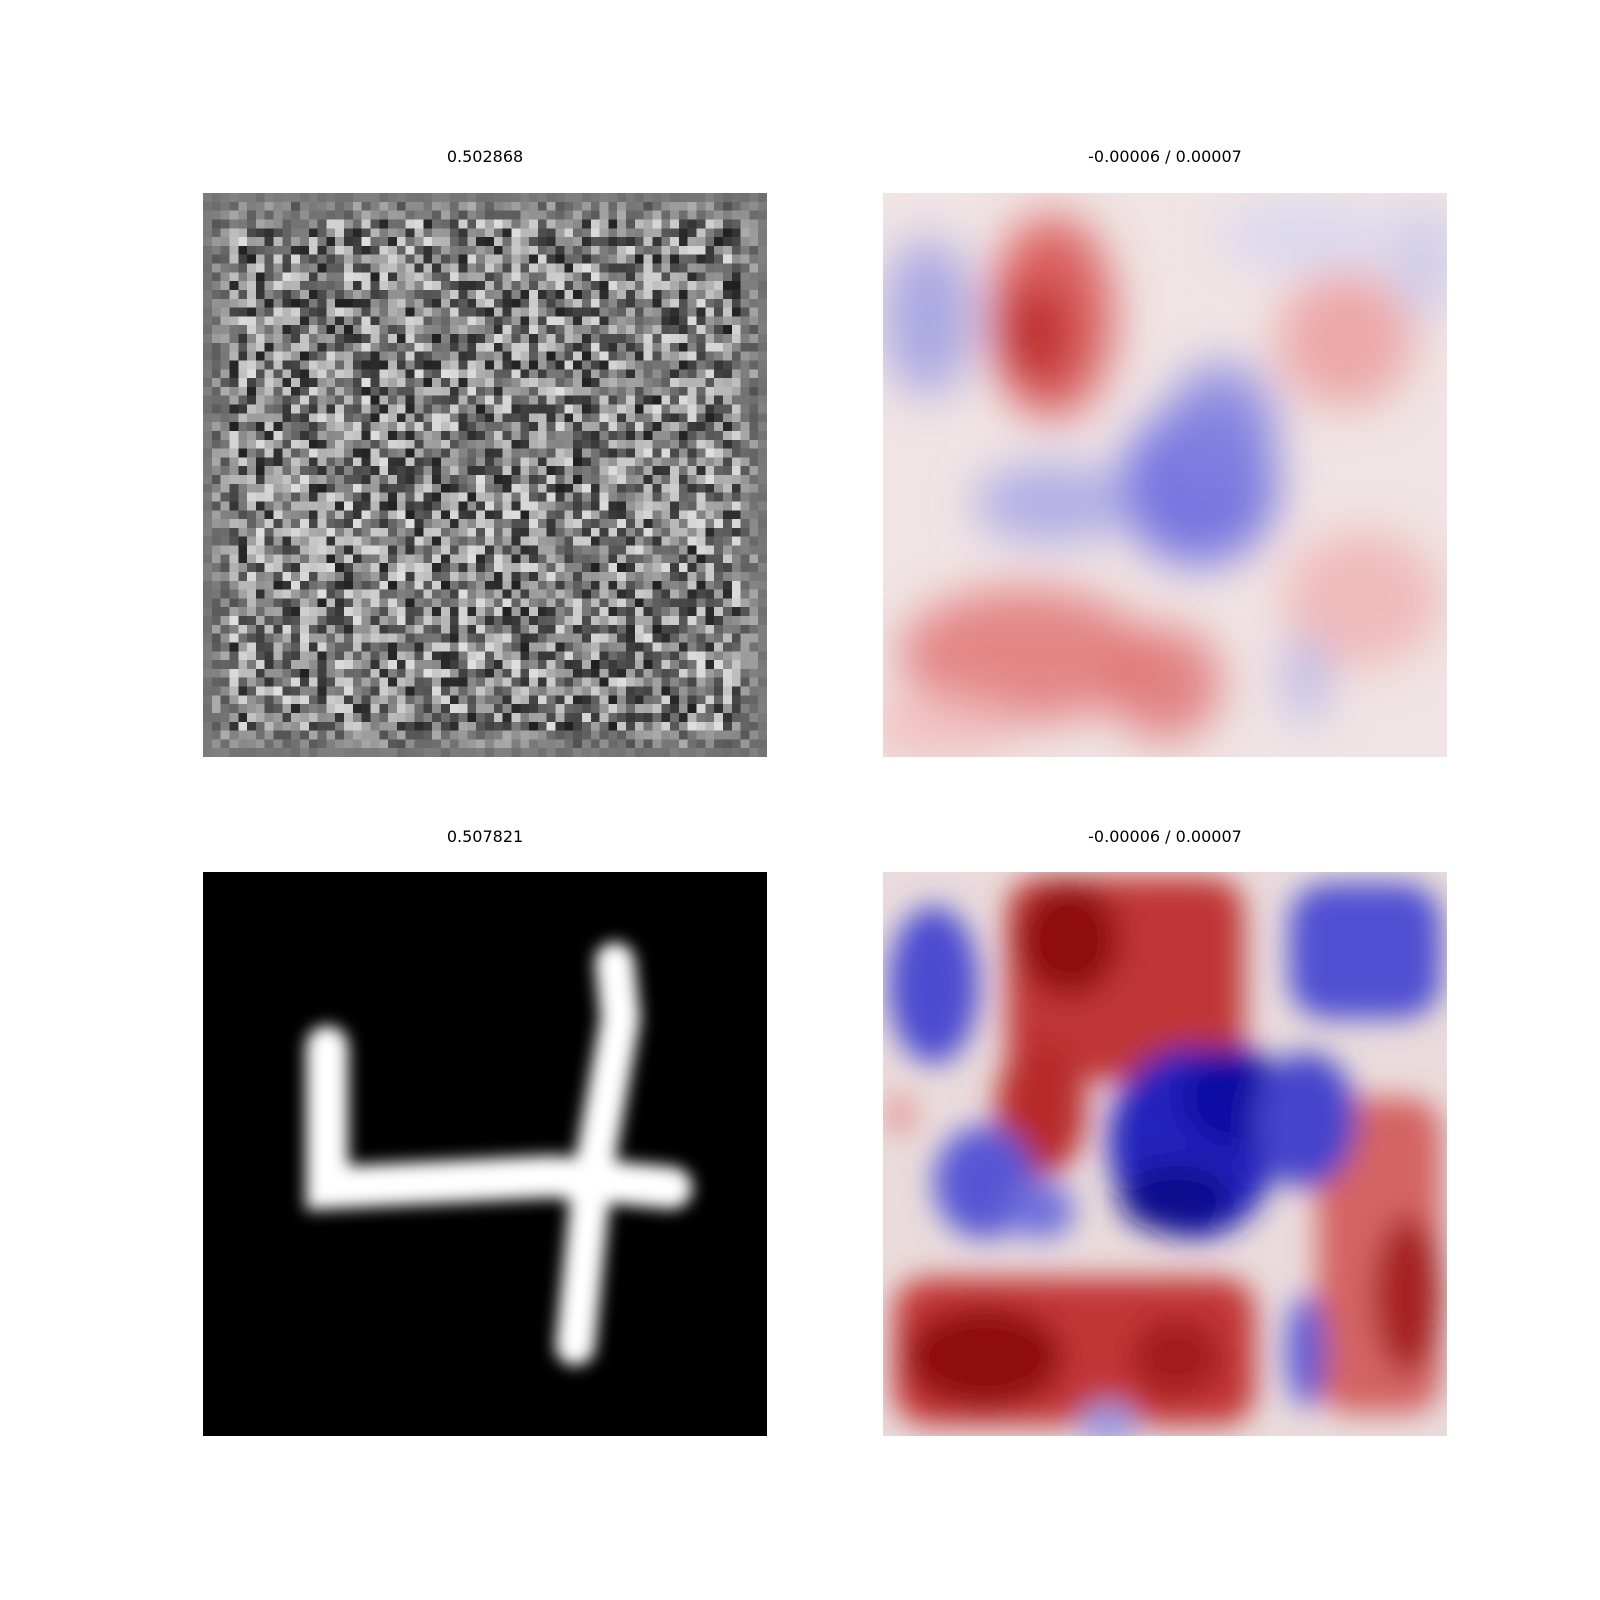 This screenshot has width=1600, height=1600. What do you see at coordinates (1165, 156) in the screenshot?
I see `panel-title-noise-attribution: -0.00006 / 0.00007` at bounding box center [1165, 156].